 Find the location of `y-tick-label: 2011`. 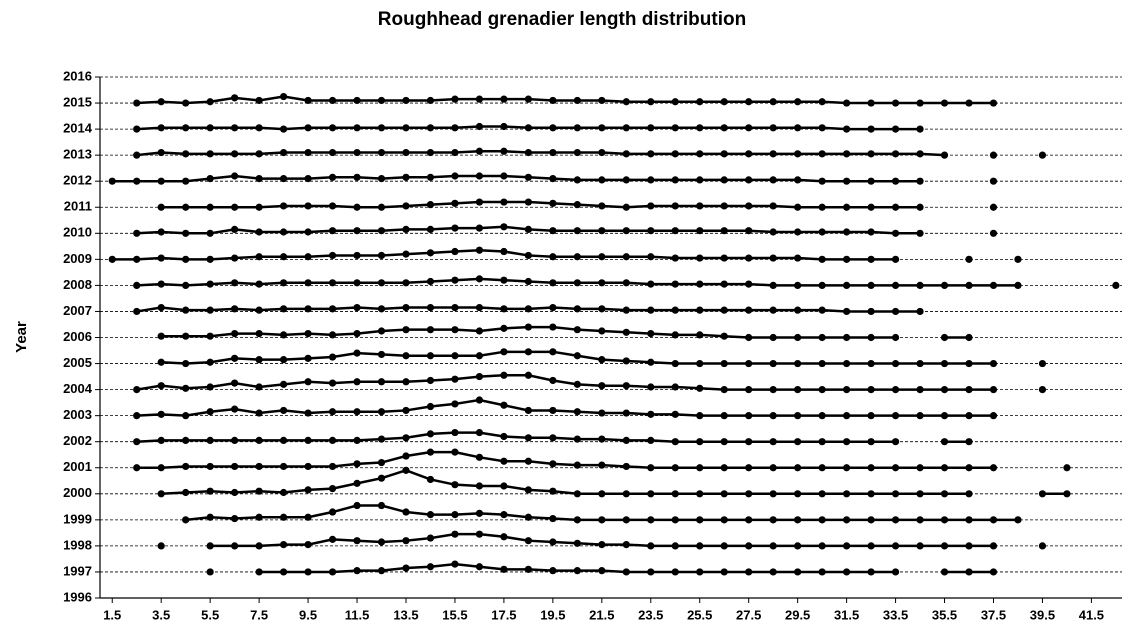

y-tick-label: 2011 is located at coordinates (78, 206).